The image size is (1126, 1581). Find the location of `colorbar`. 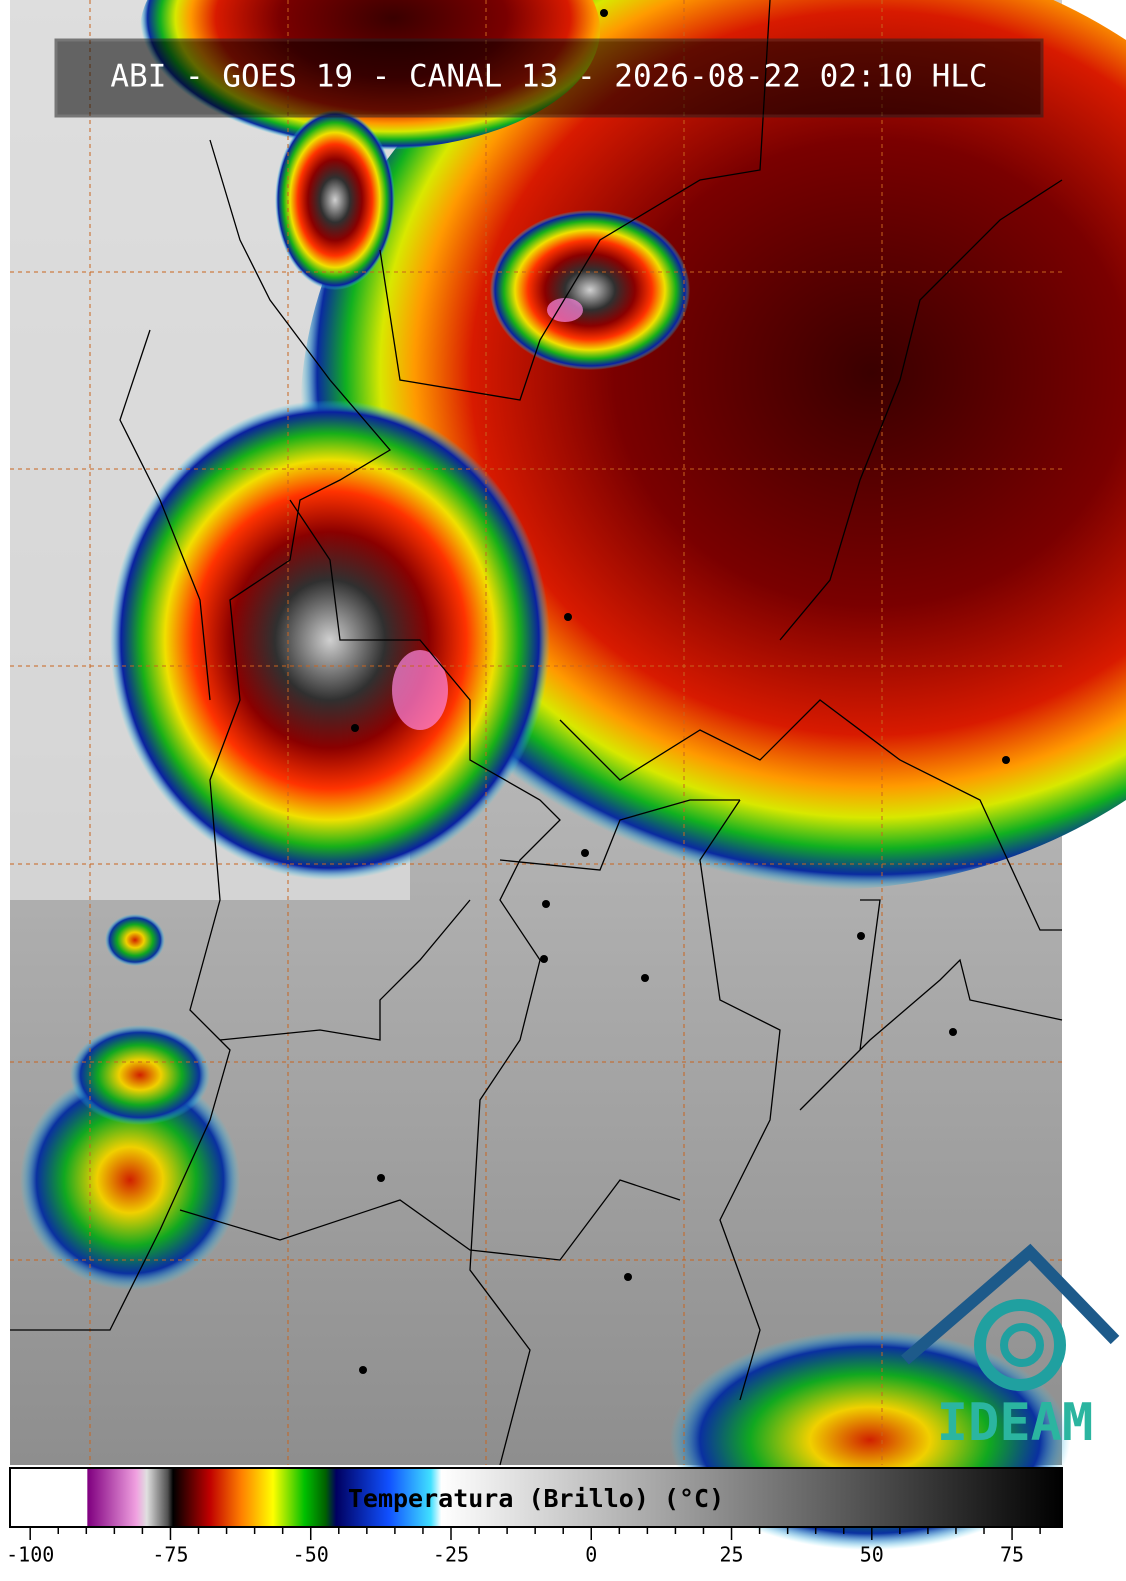

colorbar is located at coordinates (536, 1497).